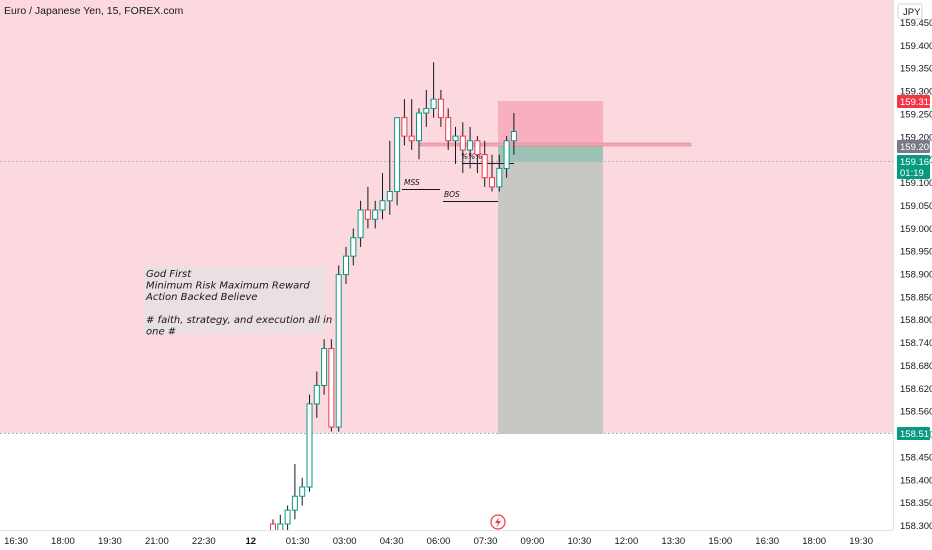 This screenshot has width=932, height=550. Describe the element at coordinates (345, 541) in the screenshot. I see `x-tick-label: 03:00` at that location.